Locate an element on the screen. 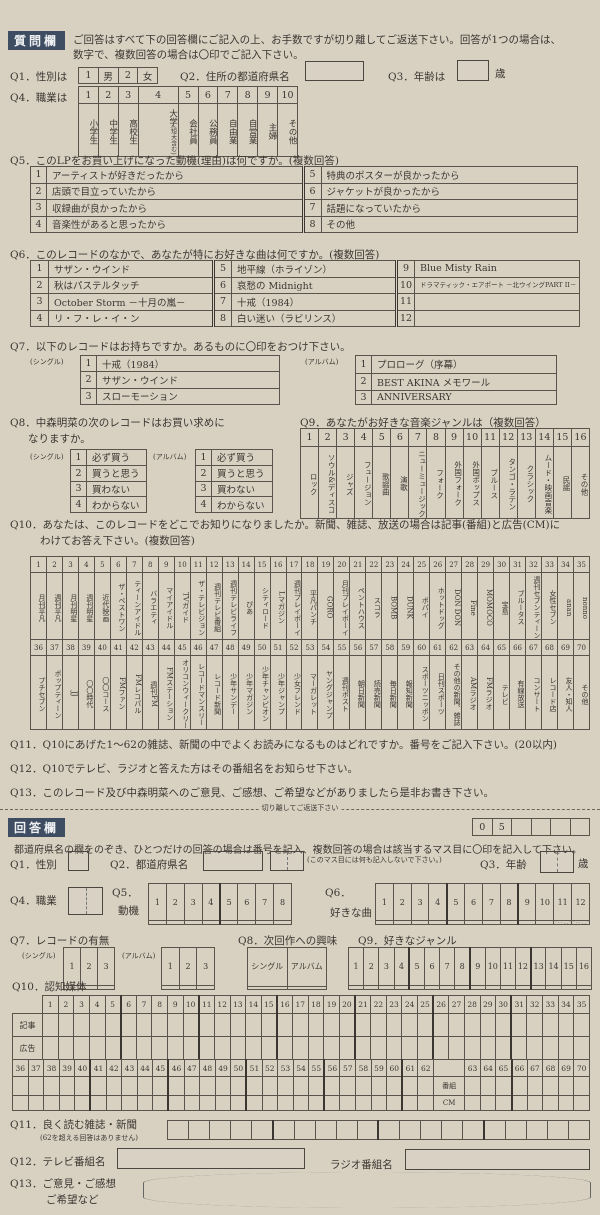 The image size is (600, 1215). a-q7-album-checkbox is located at coordinates (205, 987).